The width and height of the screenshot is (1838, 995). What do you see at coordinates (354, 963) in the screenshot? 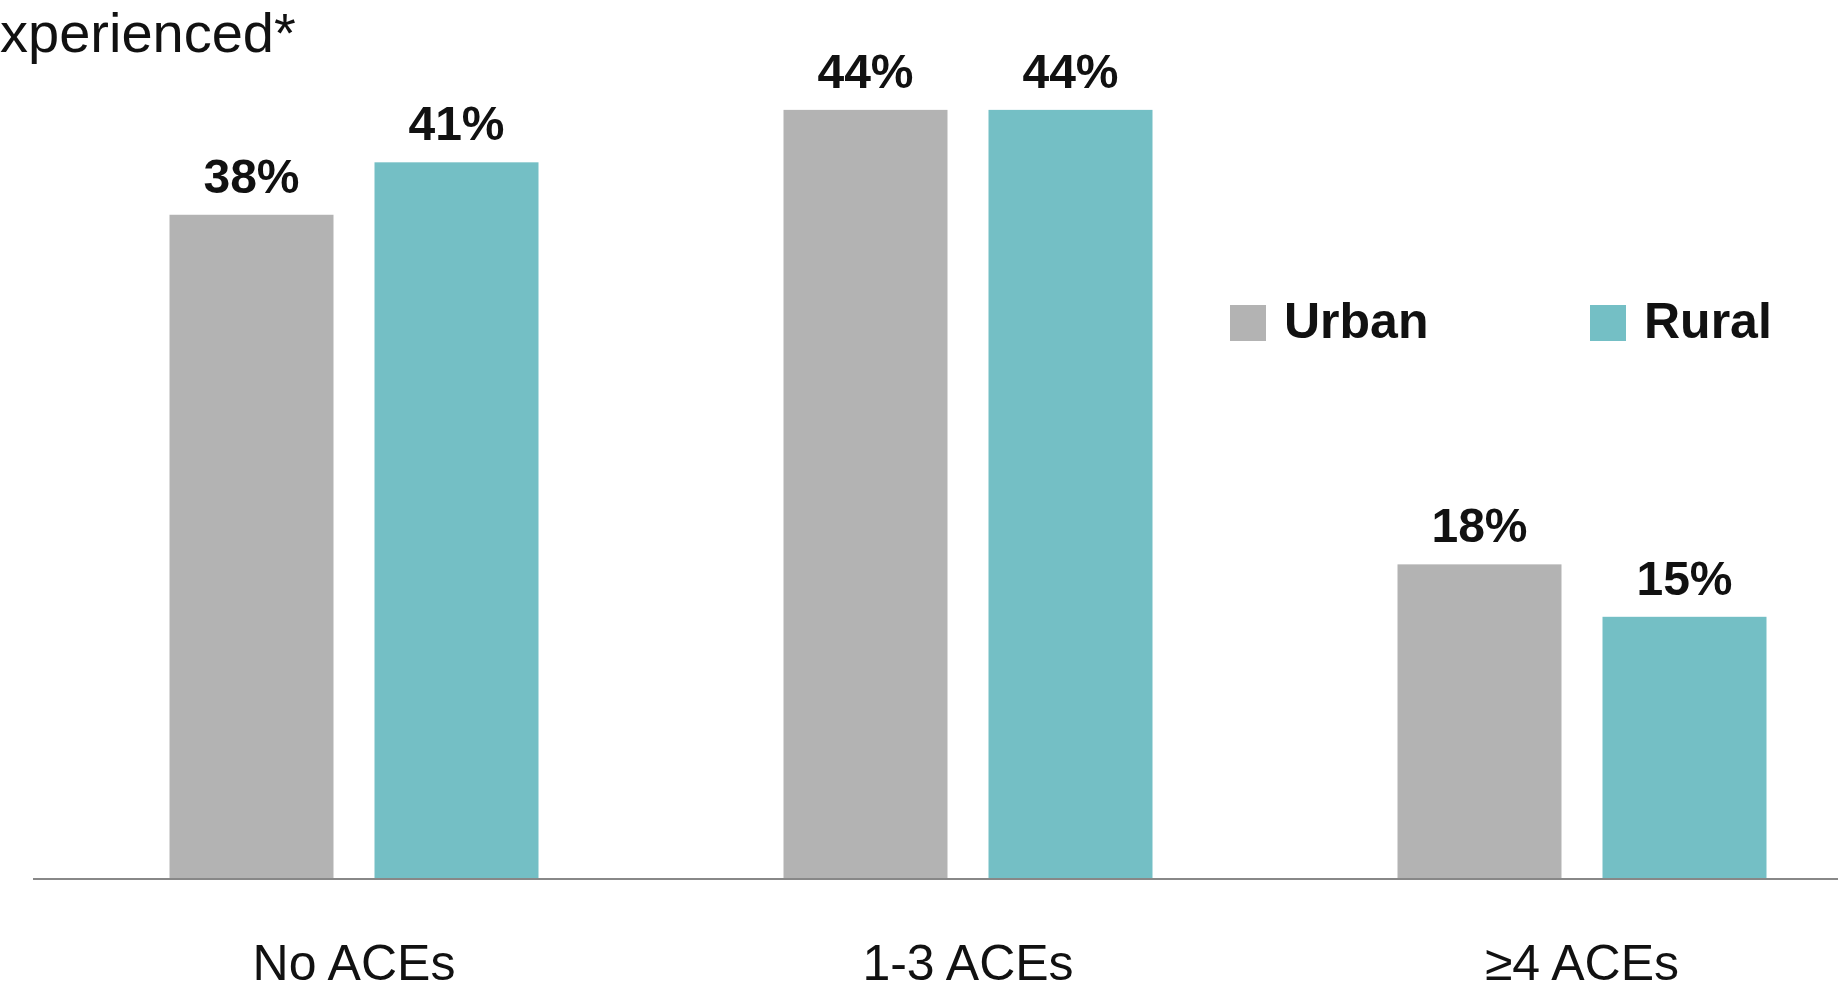
I see `x-tick-label: No ACEs` at bounding box center [354, 963].